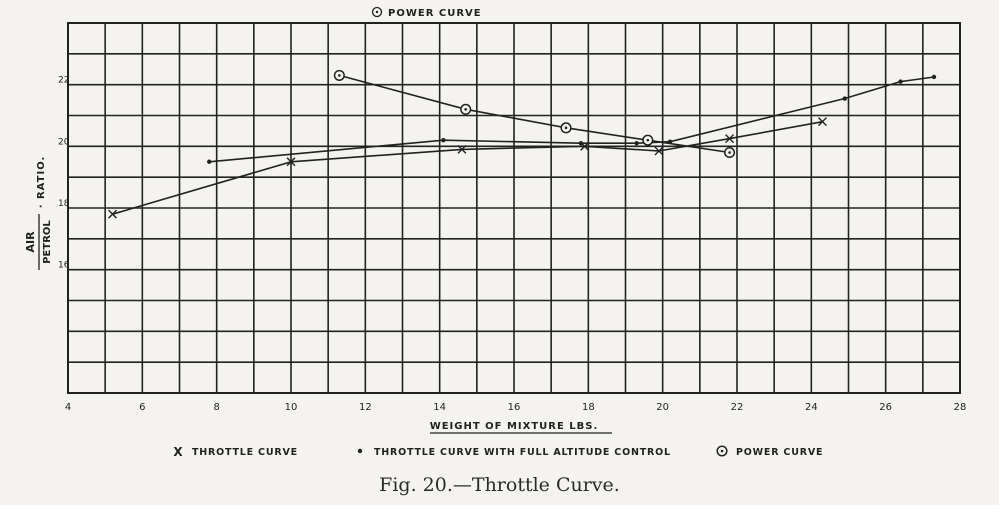 The image size is (999, 505). Describe the element at coordinates (64, 142) in the screenshot. I see `y-tick-label: 20` at that location.